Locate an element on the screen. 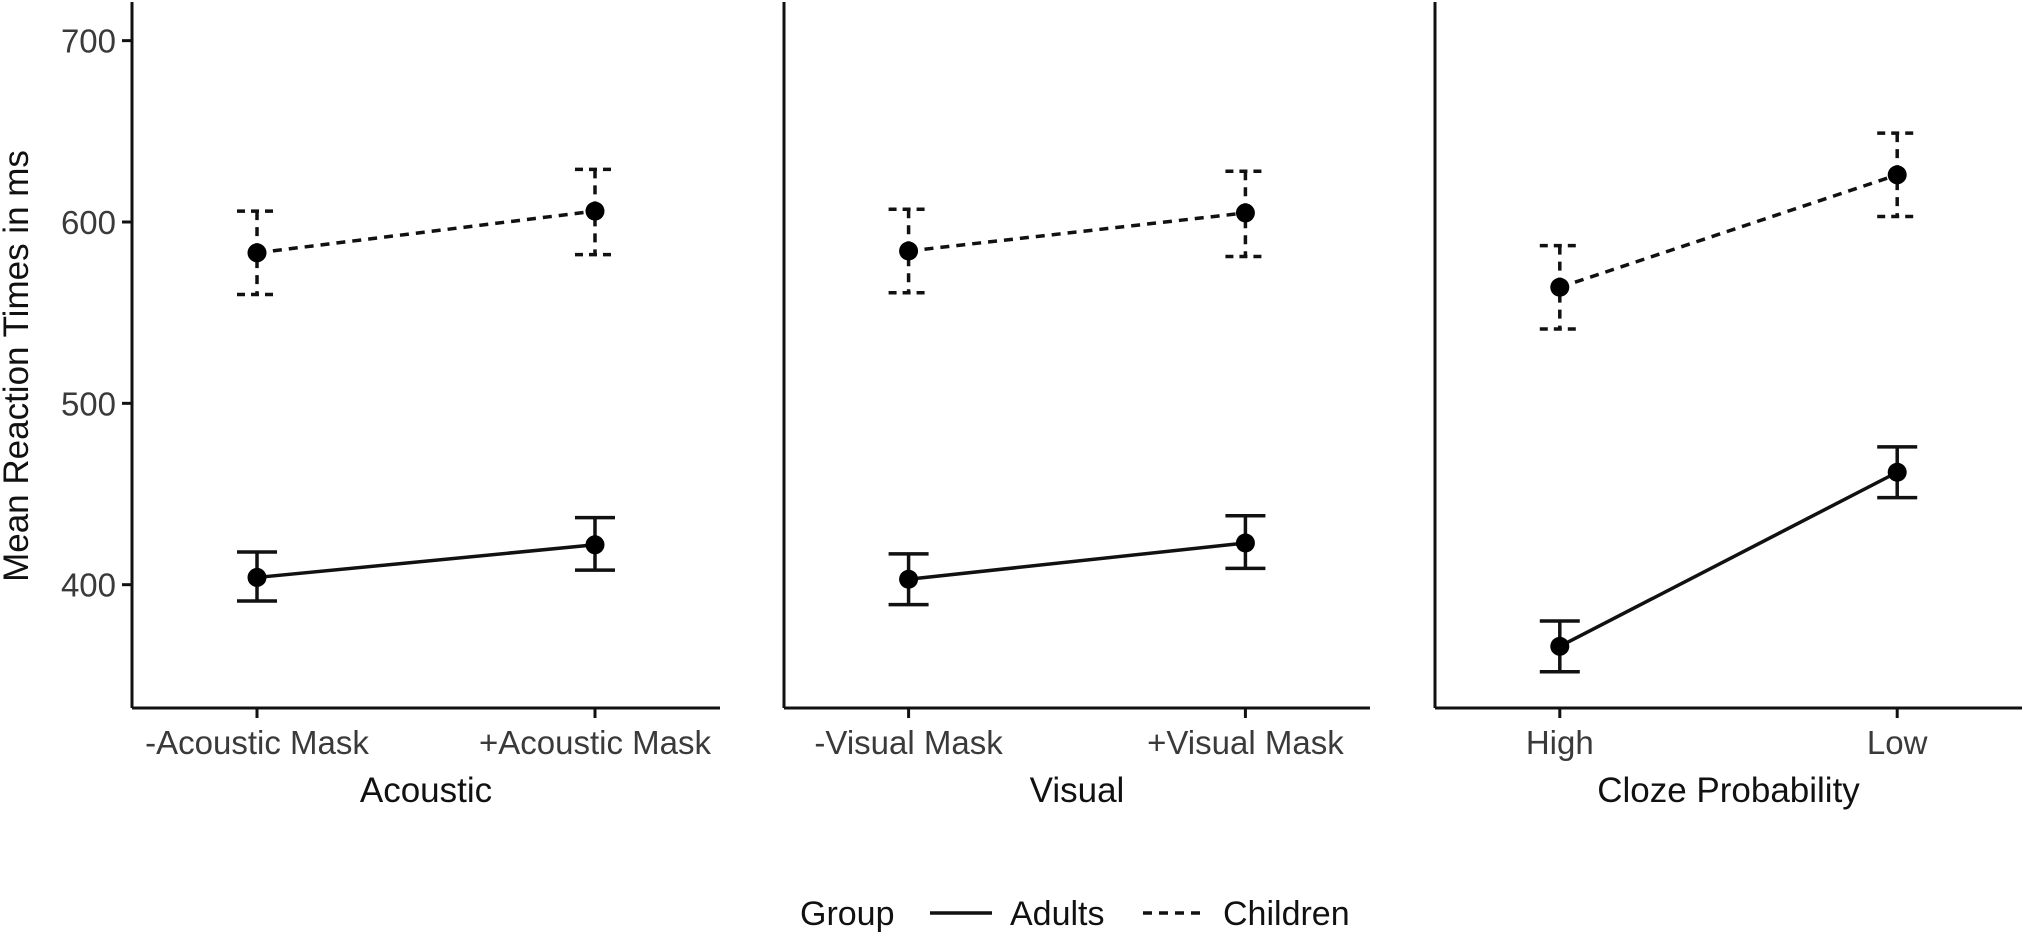  y-tick-label: 600 is located at coordinates (88, 222).